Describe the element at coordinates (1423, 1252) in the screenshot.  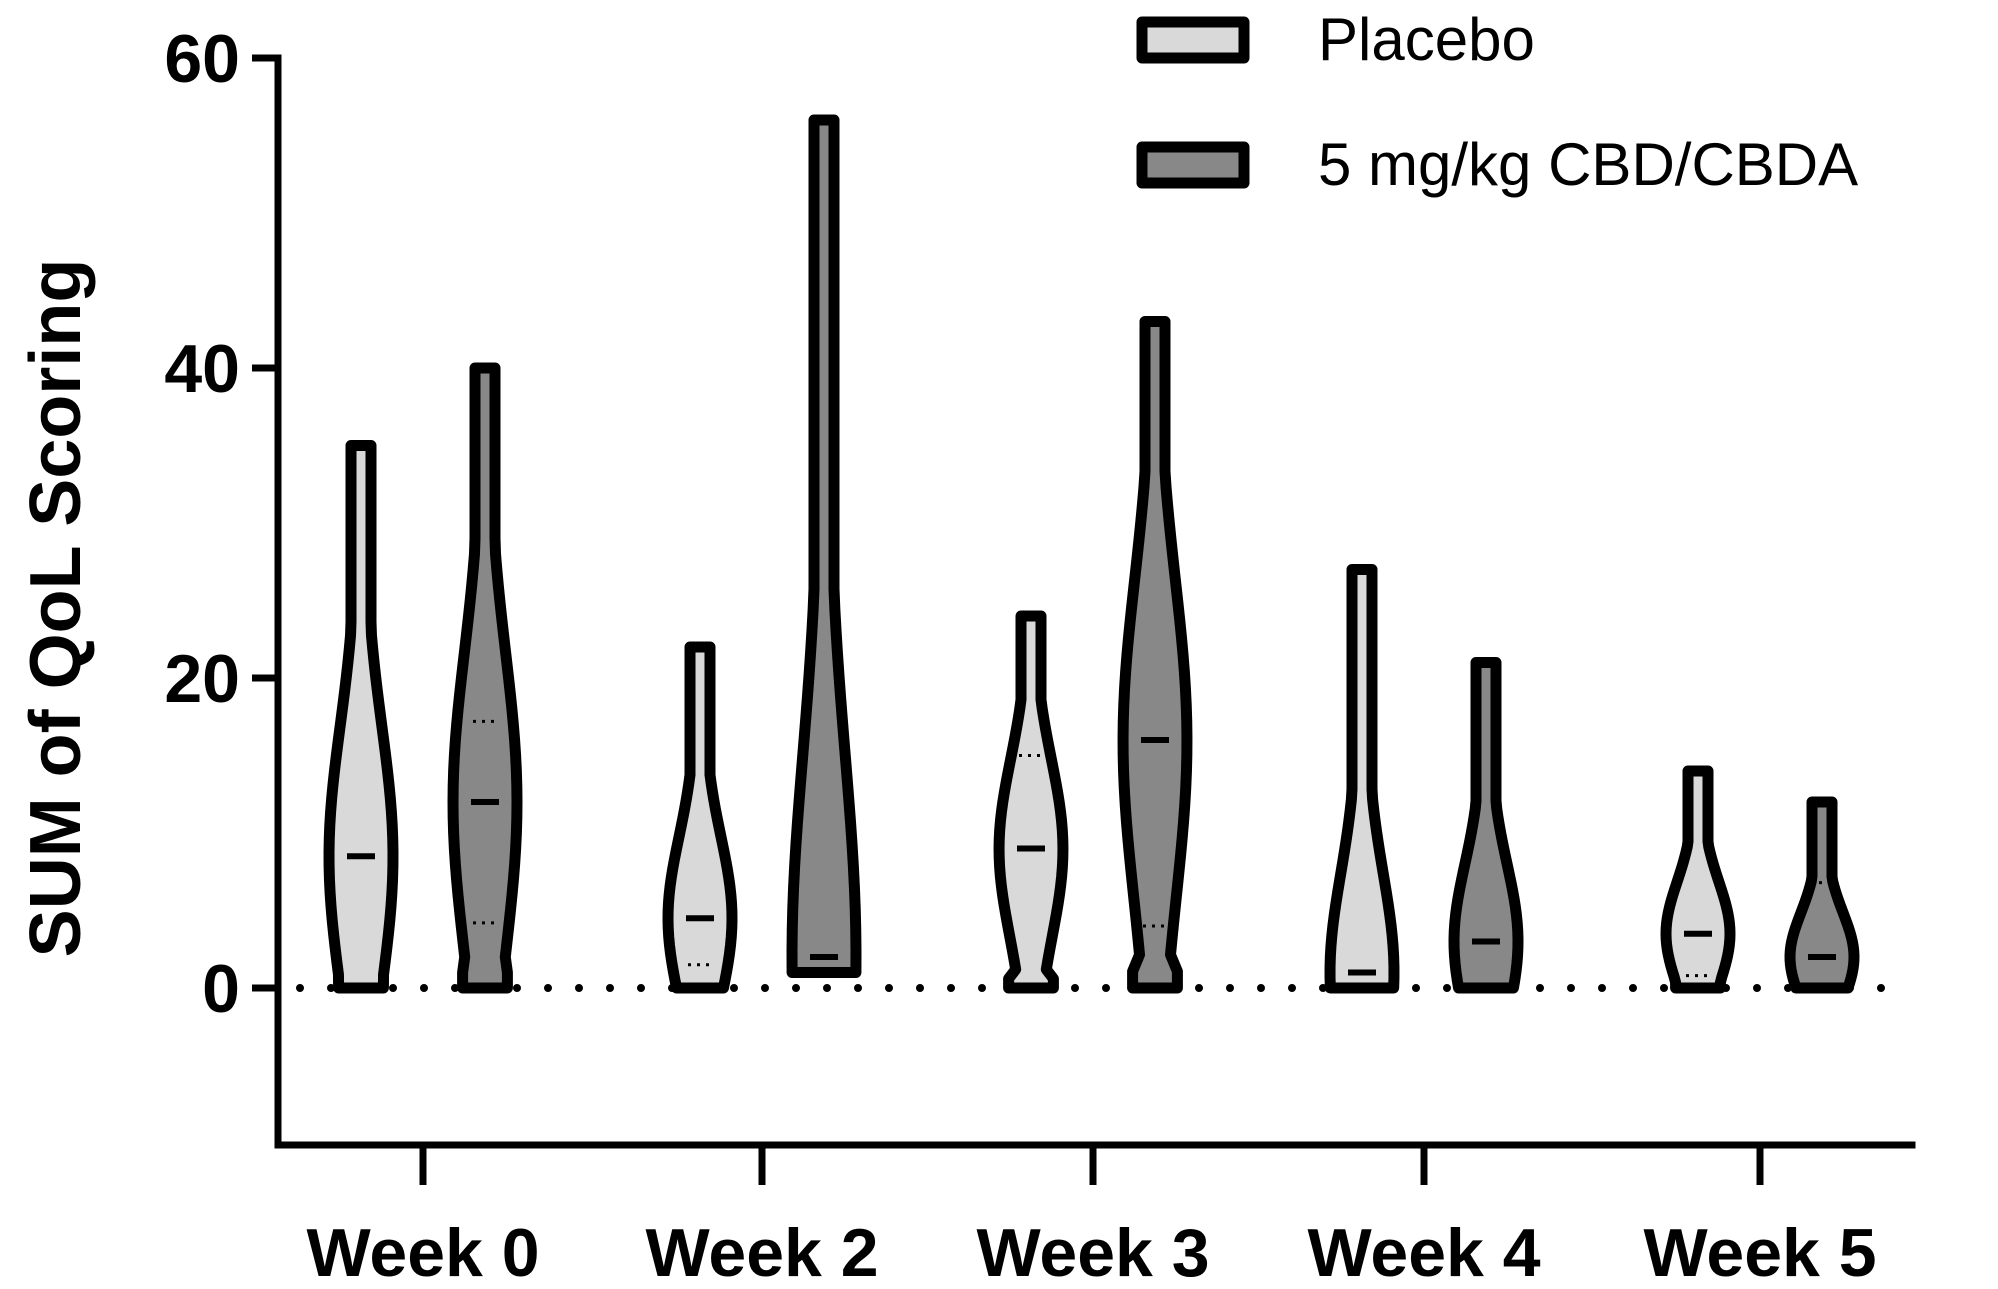
I see `x-tick-label: Week 4` at that location.